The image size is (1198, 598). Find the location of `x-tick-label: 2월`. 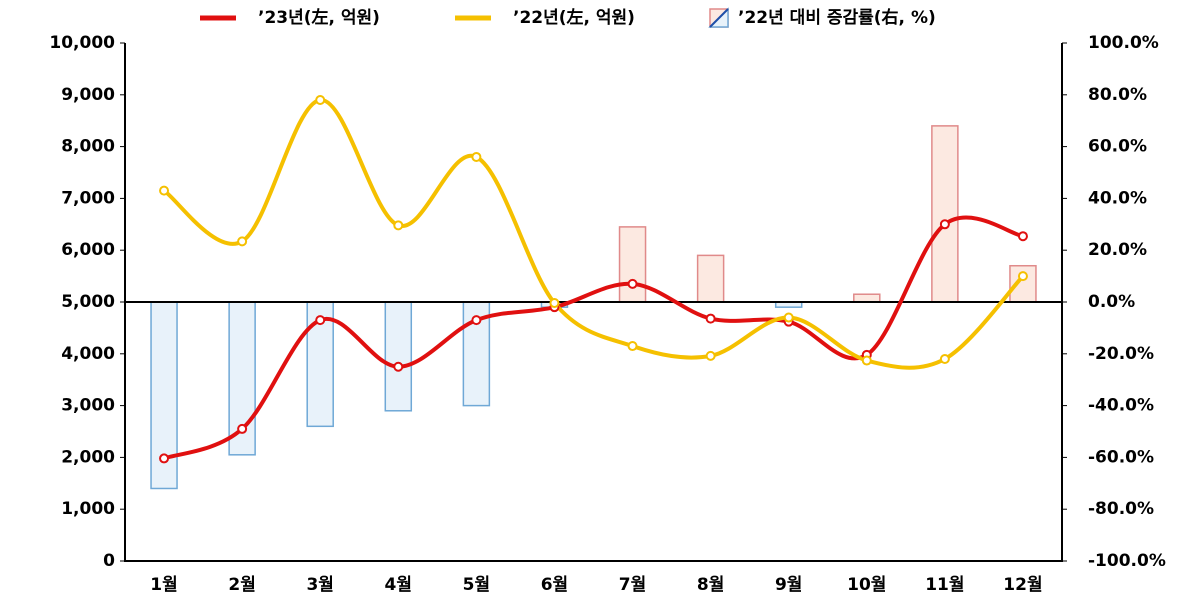

x-tick-label: 2월 is located at coordinates (241, 585).